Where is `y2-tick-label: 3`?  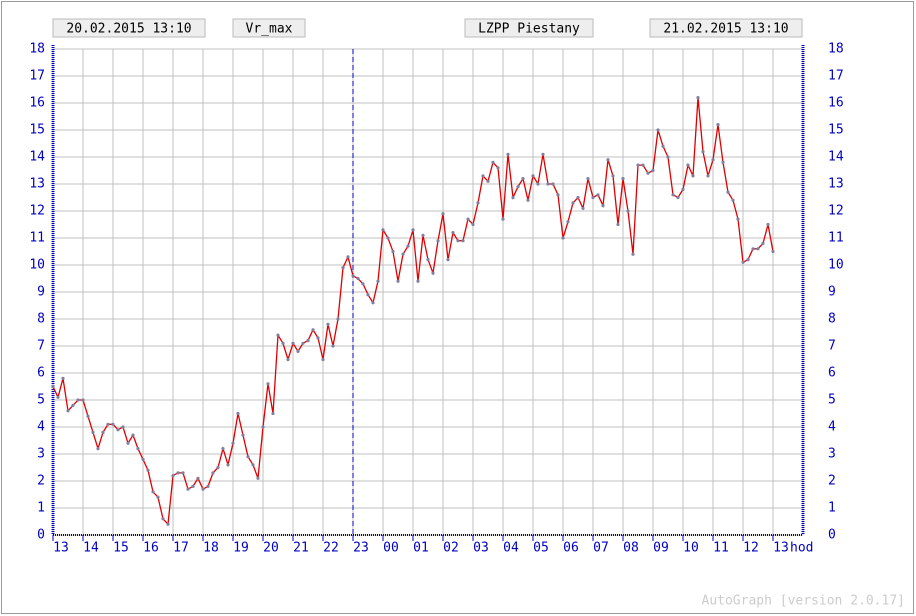 y2-tick-label: 3 is located at coordinates (832, 454).